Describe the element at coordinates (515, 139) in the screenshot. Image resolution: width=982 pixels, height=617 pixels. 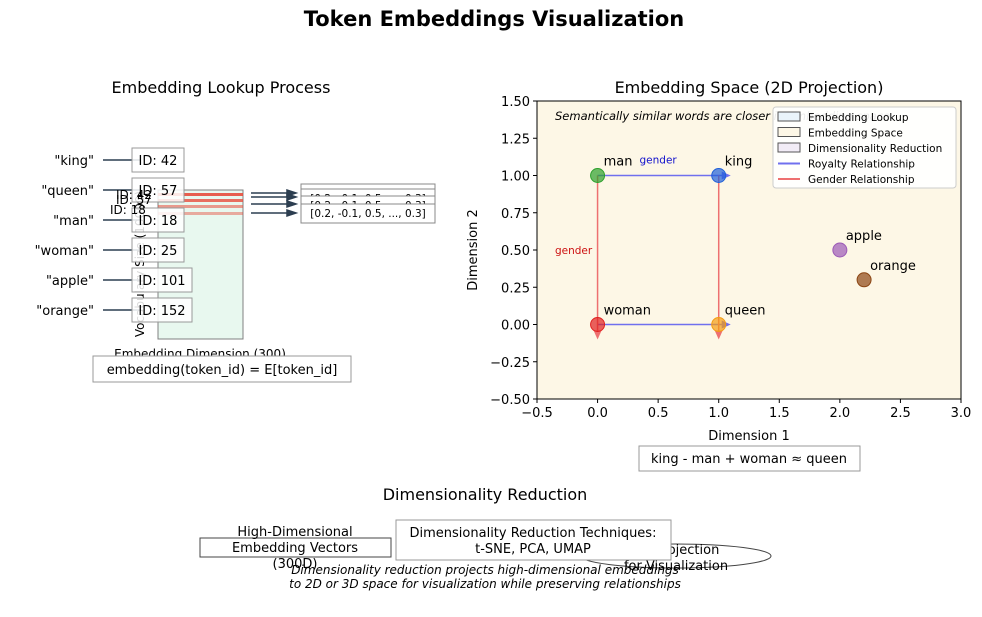
I see `y-tick-label: 1.25` at that location.